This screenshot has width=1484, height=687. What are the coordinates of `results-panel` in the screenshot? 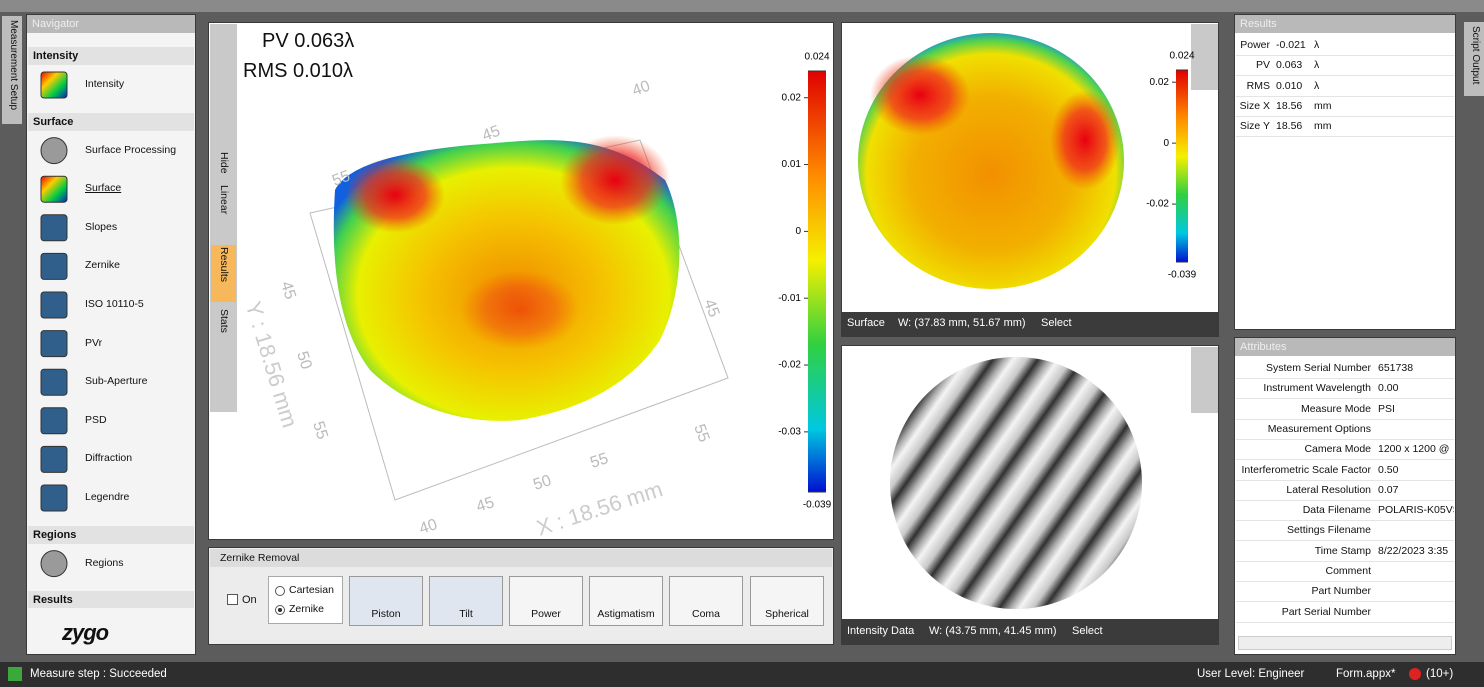 It's located at (1345, 172).